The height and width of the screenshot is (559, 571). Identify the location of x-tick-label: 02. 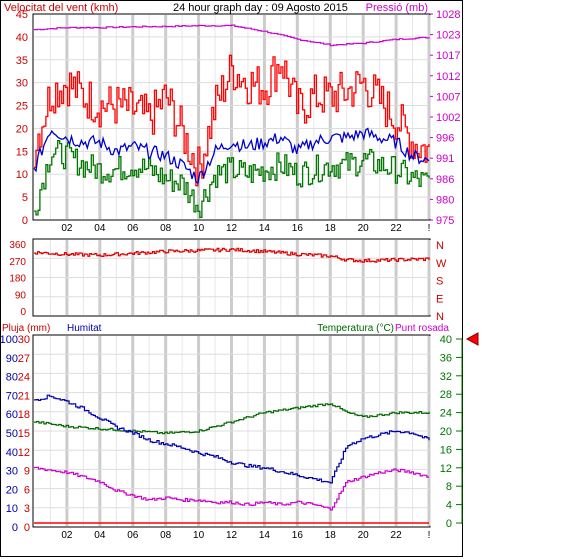
(67, 228).